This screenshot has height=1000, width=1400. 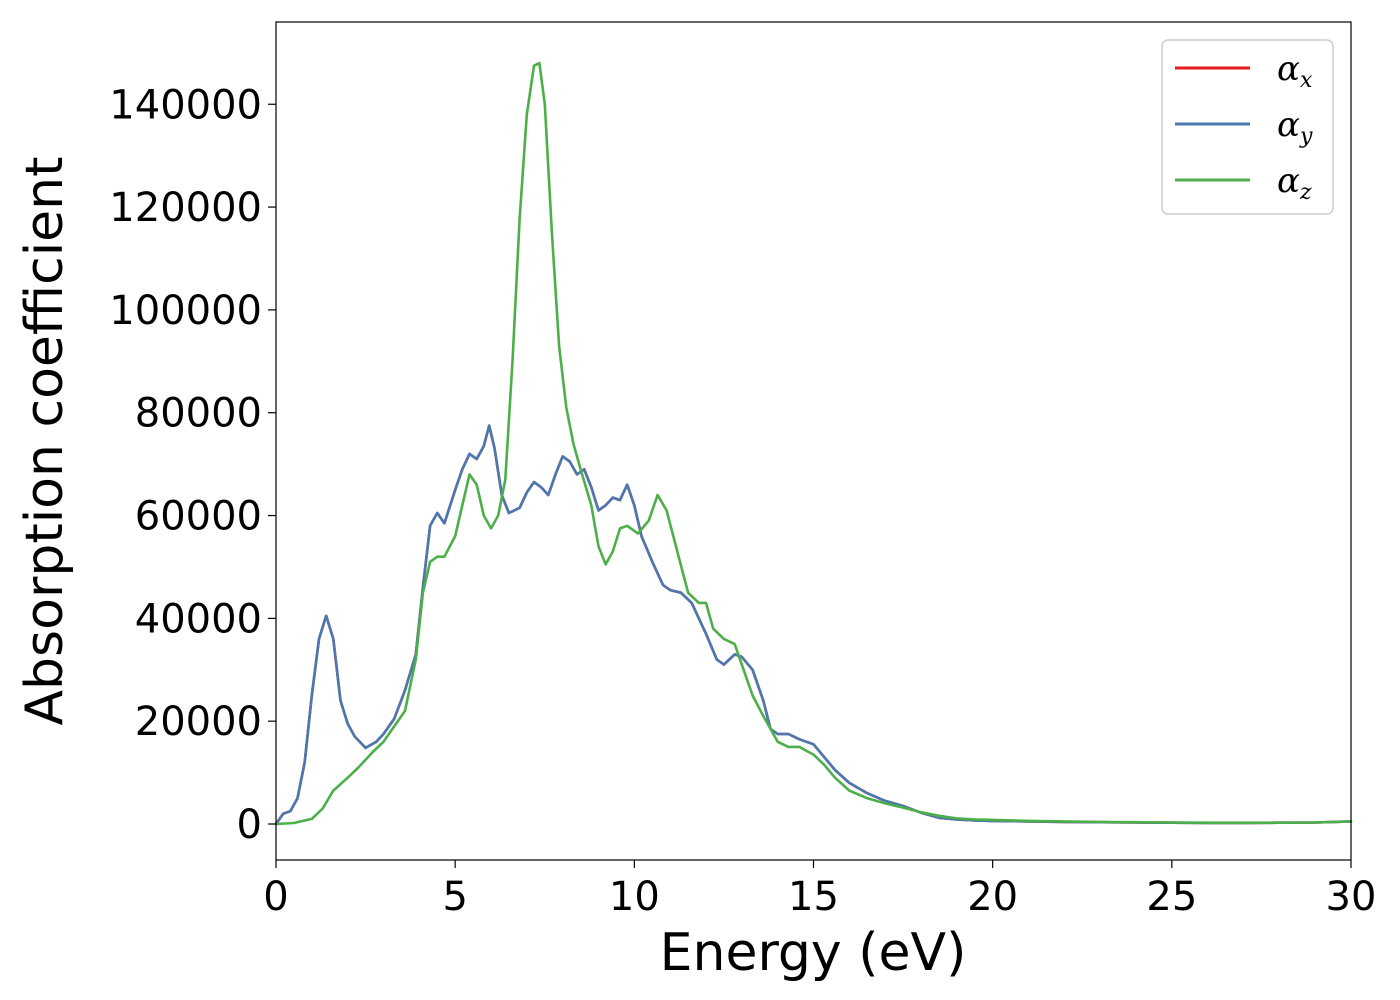 What do you see at coordinates (992, 897) in the screenshot?
I see `x-tick-label: 20` at bounding box center [992, 897].